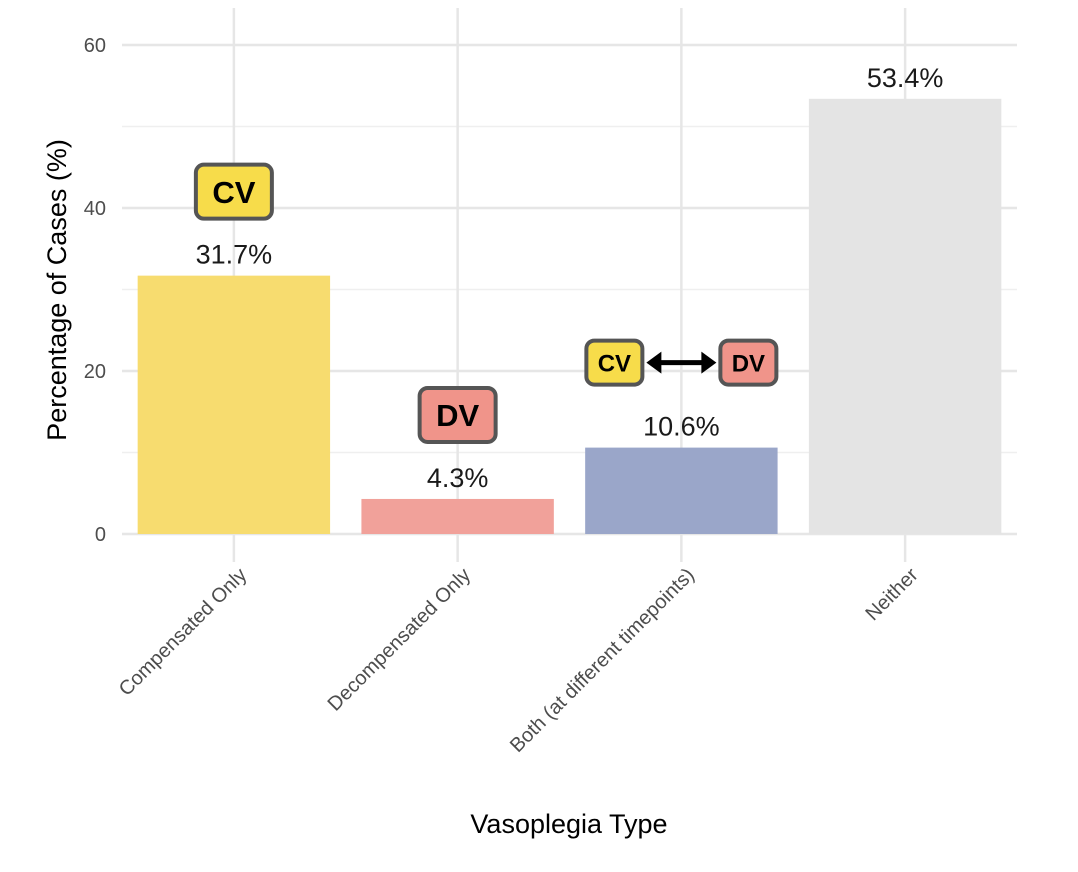 The image size is (1078, 872). Describe the element at coordinates (457, 516) in the screenshot. I see `bar-decompensated-only` at that location.